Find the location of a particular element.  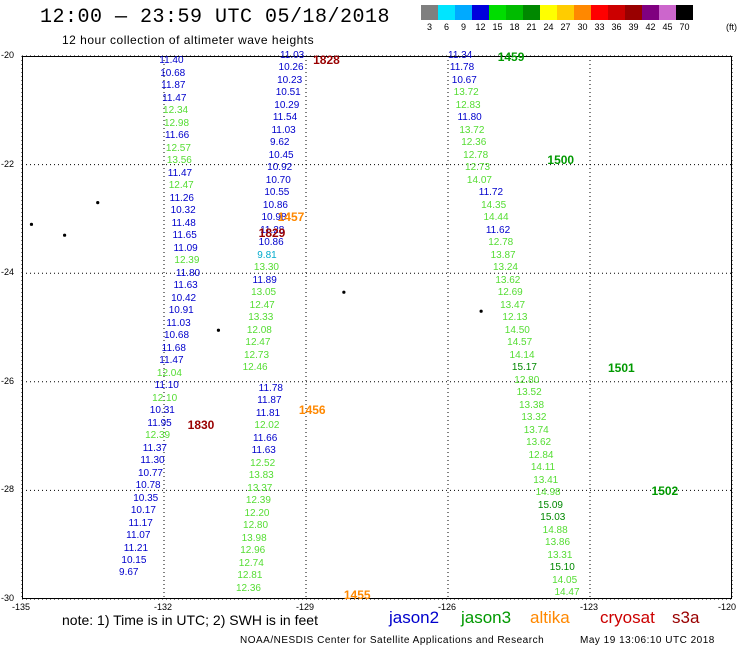

pass-time-label: 1457 is located at coordinates (291, 217).